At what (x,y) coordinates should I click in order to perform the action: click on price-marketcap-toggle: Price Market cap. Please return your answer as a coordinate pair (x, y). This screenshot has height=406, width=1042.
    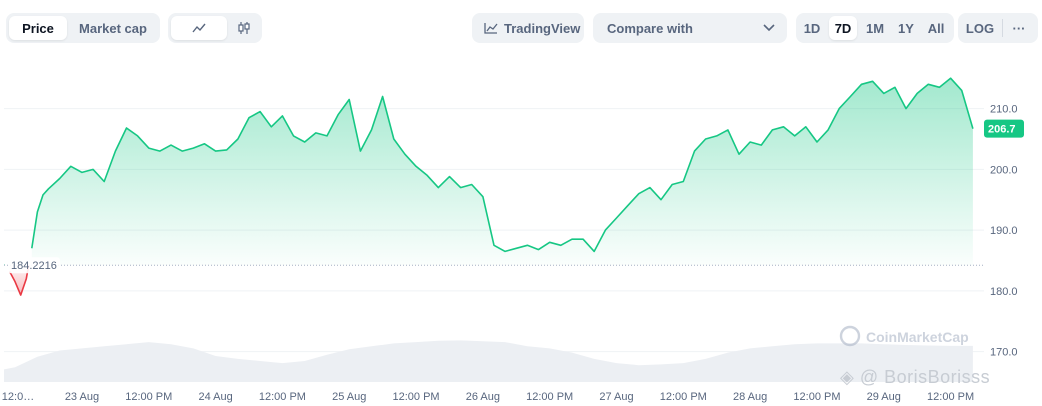
    Looking at the image, I should click on (83, 28).